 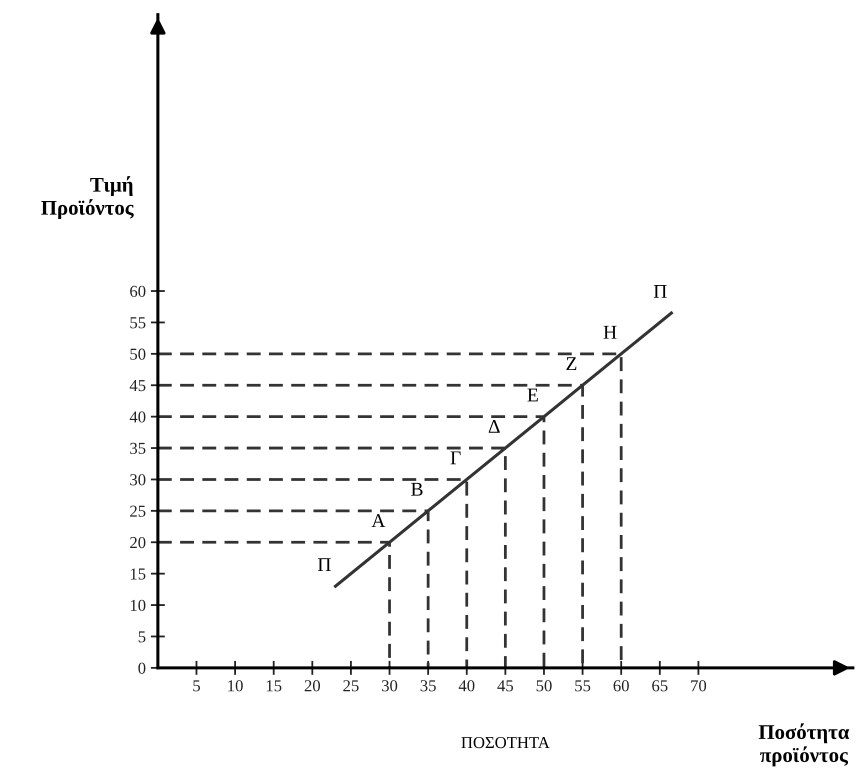 I want to click on x-tick-label: 60, so click(x=621, y=686).